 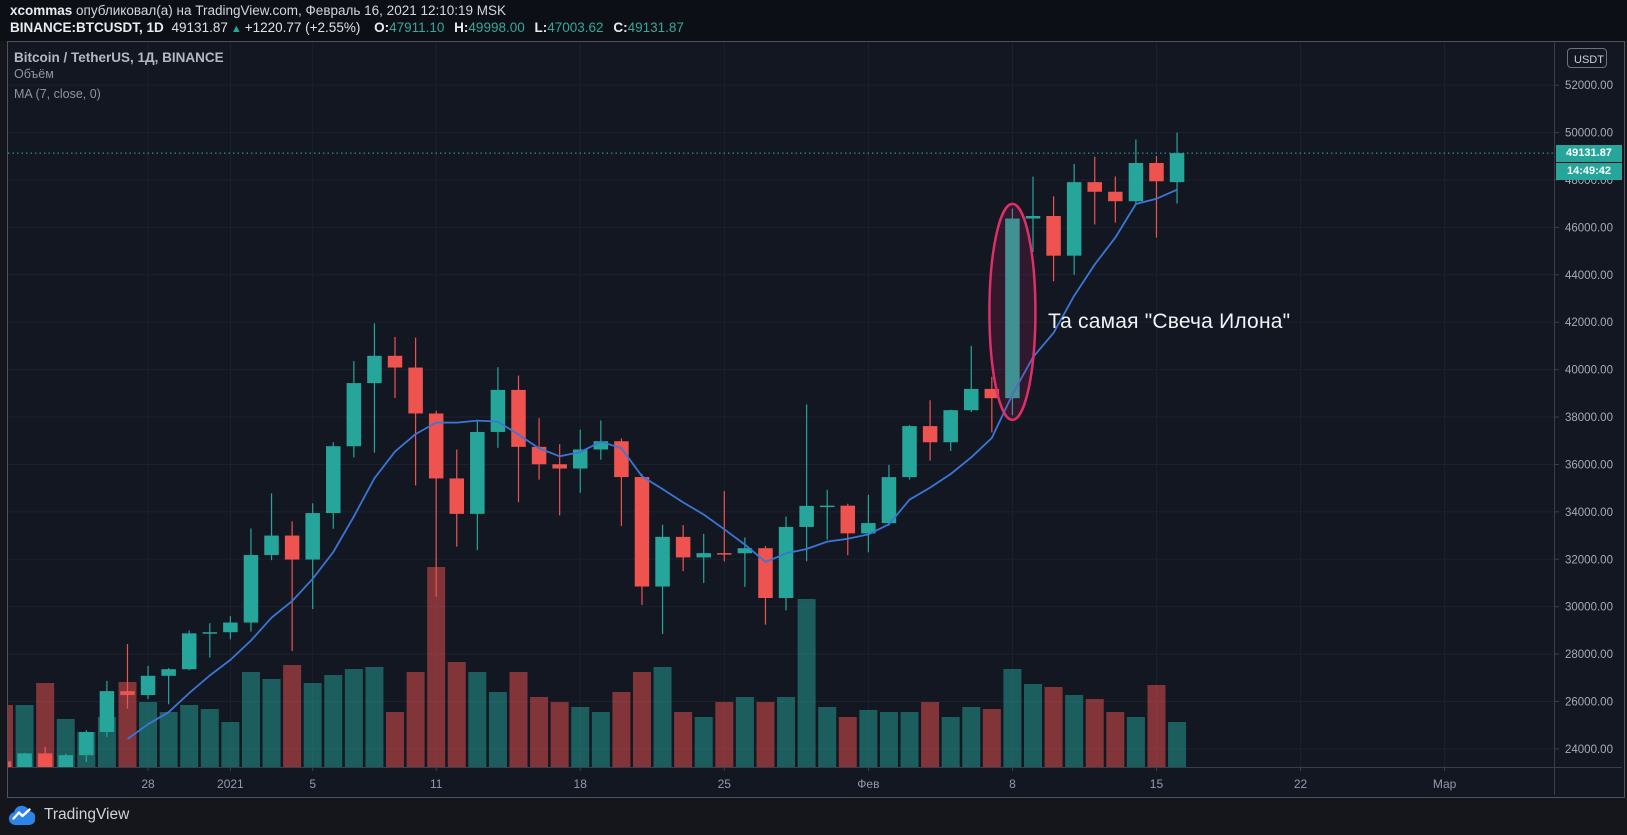 What do you see at coordinates (1589, 134) in the screenshot?
I see `price-axis-label: 50000.00` at bounding box center [1589, 134].